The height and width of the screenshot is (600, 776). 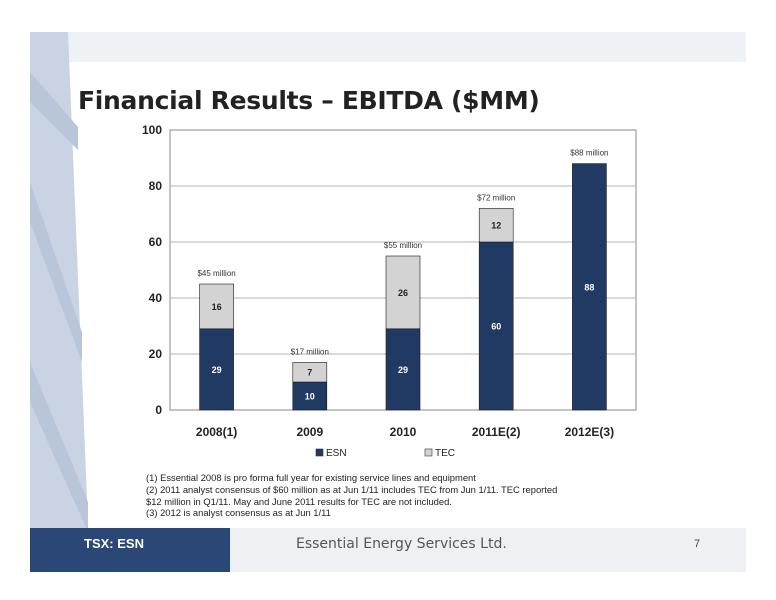 I want to click on bar-value-label-tec: 26, so click(x=403, y=293).